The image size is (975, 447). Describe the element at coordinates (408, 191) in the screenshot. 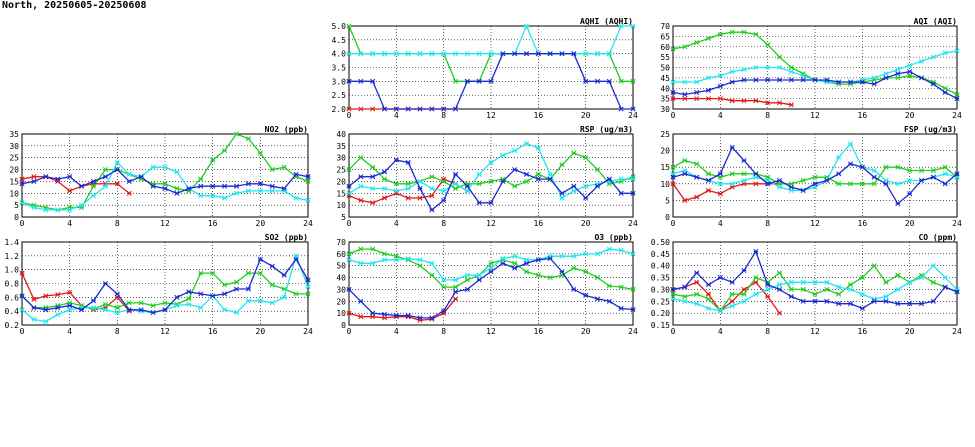

I see `series-line-red` at that location.